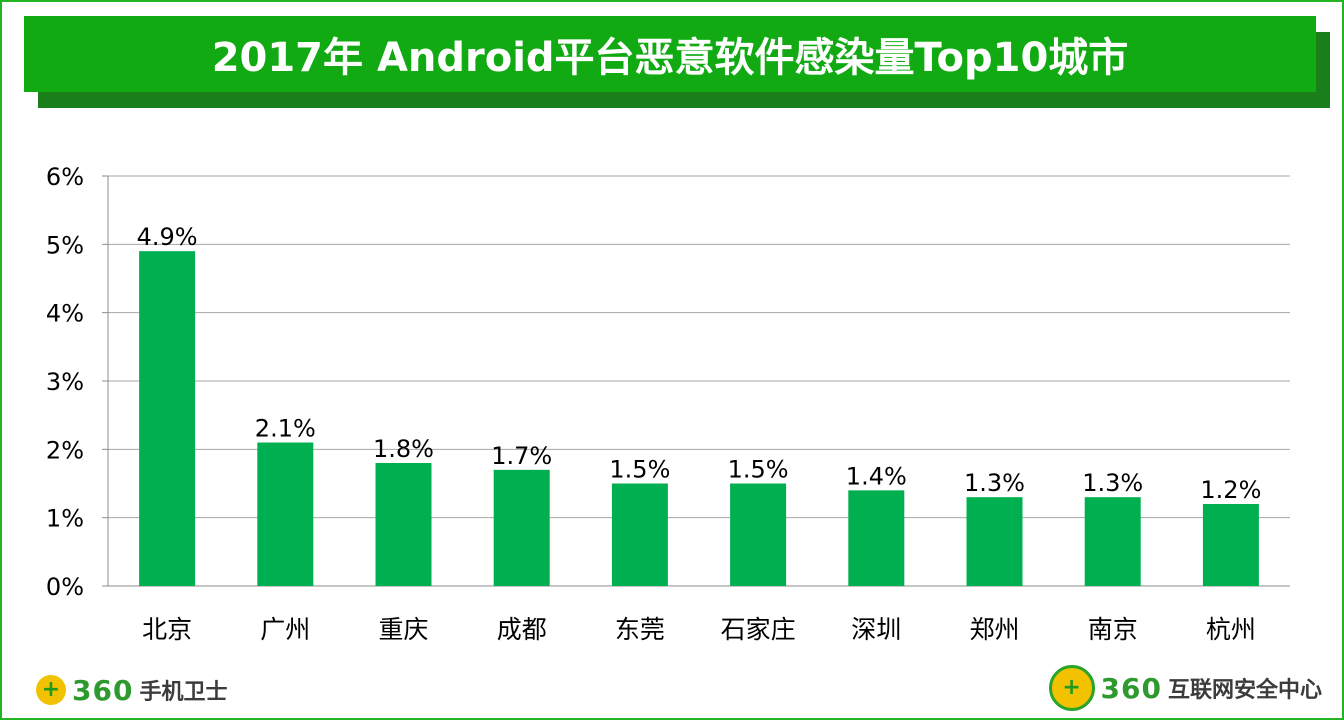 The height and width of the screenshot is (720, 1344). I want to click on data-label: 2.1%, so click(285, 429).